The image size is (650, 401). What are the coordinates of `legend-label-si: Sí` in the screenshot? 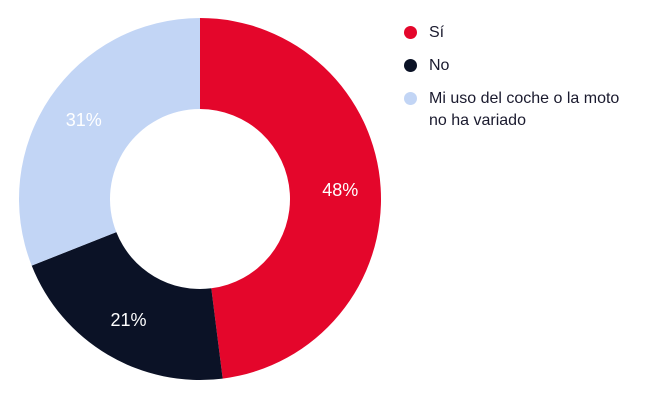 It's located at (437, 32).